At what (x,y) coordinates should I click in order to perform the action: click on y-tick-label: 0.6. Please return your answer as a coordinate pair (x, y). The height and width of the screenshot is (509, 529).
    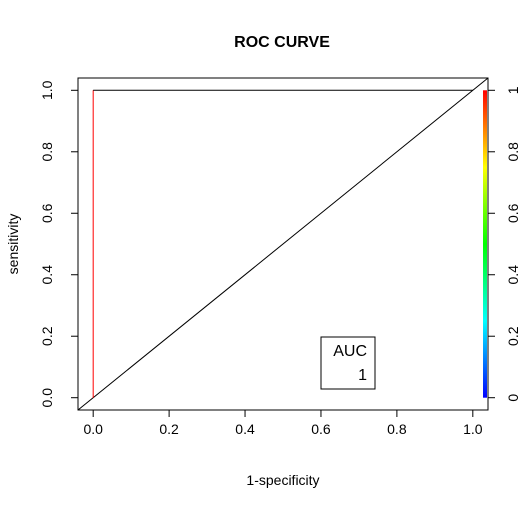
    Looking at the image, I should click on (47, 213).